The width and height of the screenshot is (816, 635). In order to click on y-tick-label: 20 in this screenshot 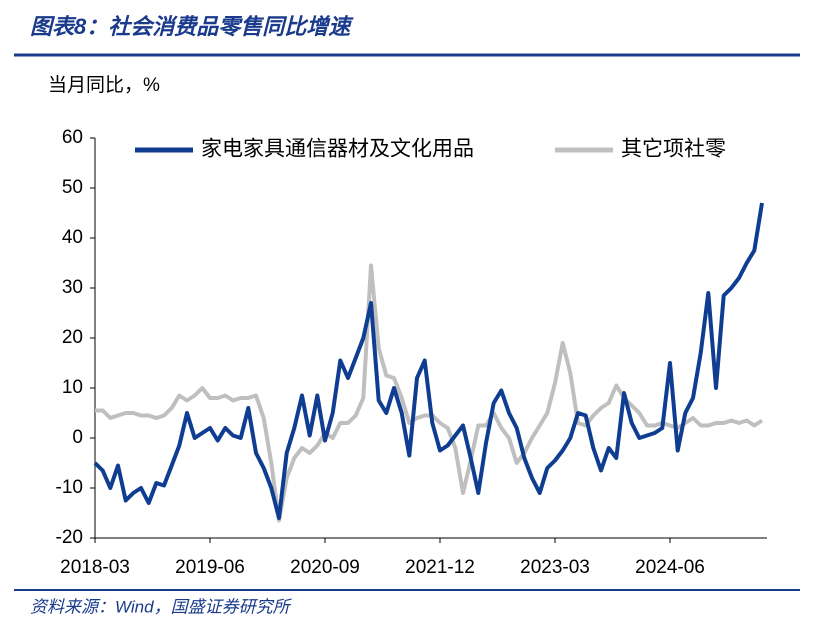, I will do `click(72, 337)`.